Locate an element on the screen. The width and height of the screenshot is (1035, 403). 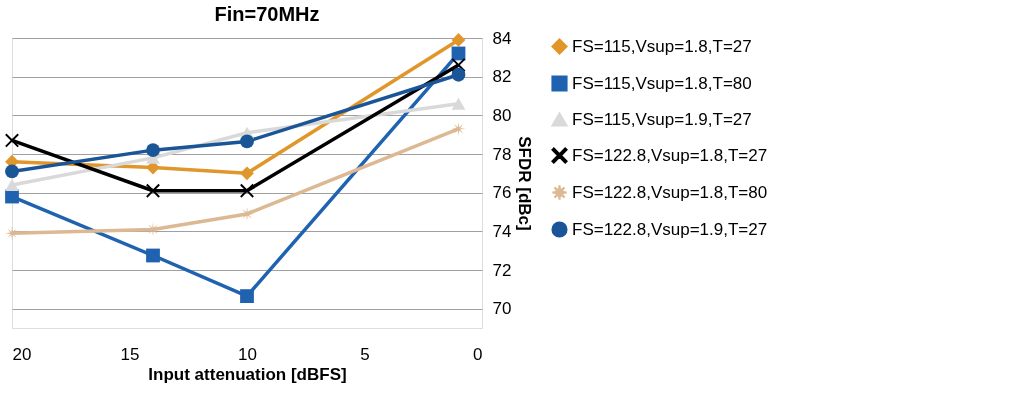
y-tick-label: 84 is located at coordinates (502, 38).